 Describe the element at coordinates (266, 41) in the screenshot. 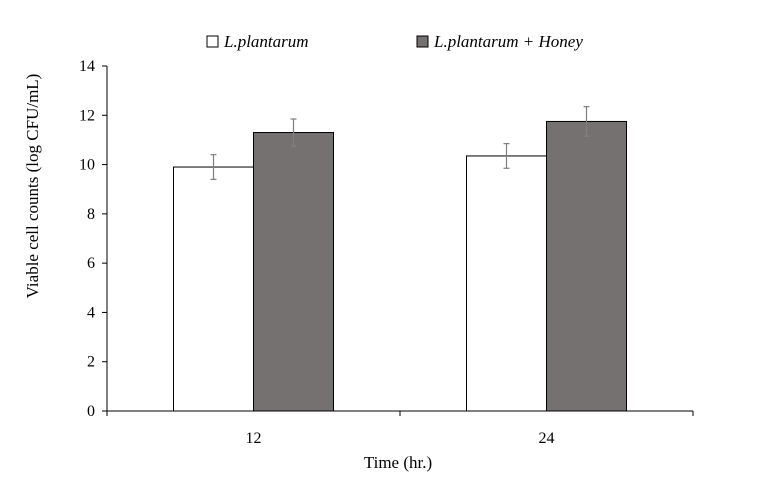

I see `legend-label-l-plantarum: L.plantarum` at that location.